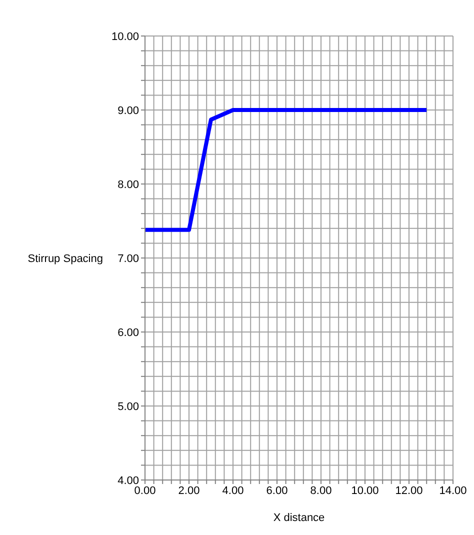 This screenshot has width=474, height=535. What do you see at coordinates (128, 480) in the screenshot?
I see `y-tick-label: 4.00` at bounding box center [128, 480].